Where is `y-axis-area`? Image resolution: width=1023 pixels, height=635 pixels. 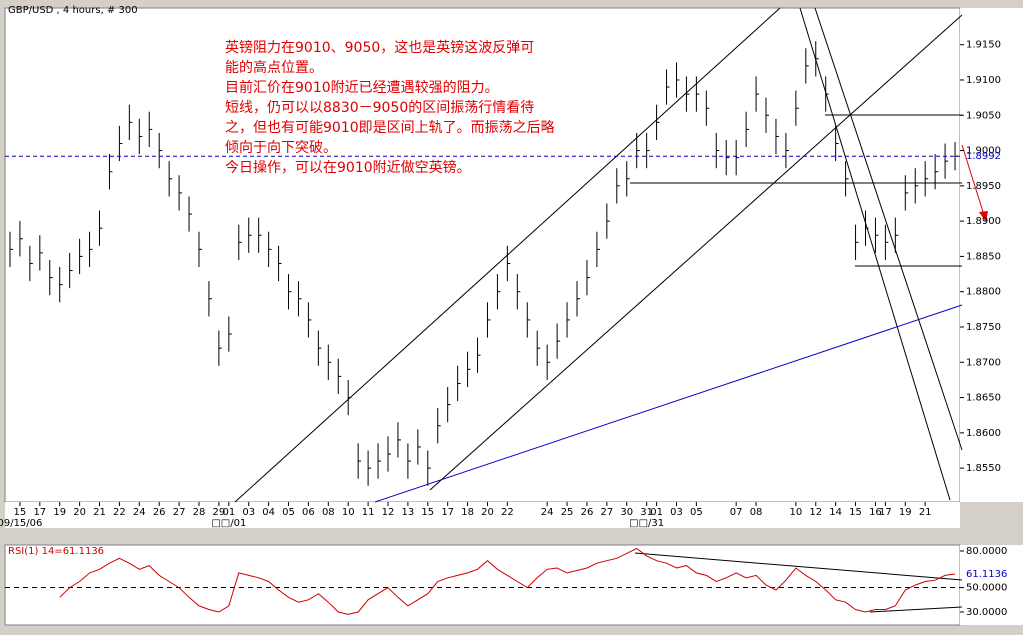 y-axis-area is located at coordinates (991, 255).